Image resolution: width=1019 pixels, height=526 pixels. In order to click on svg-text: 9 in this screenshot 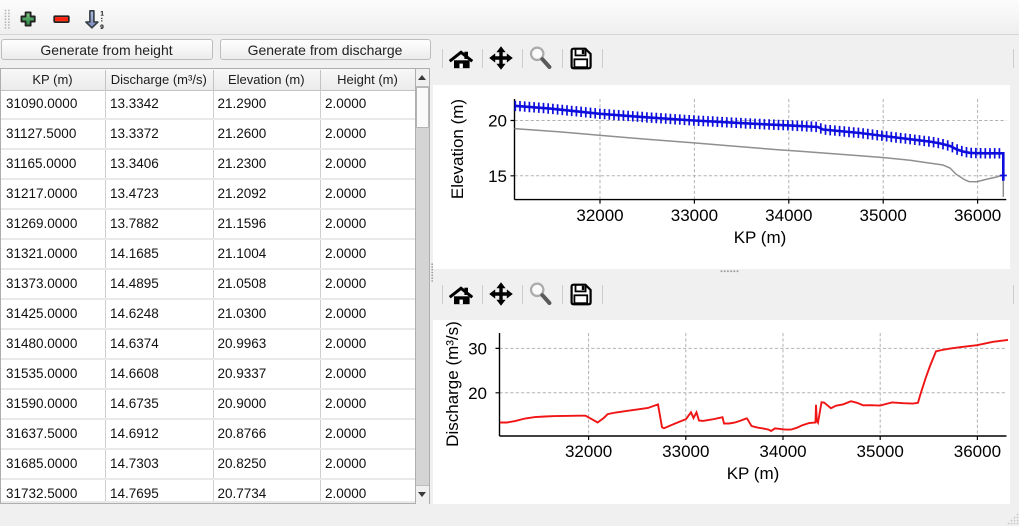, I will do `click(102, 27)`.